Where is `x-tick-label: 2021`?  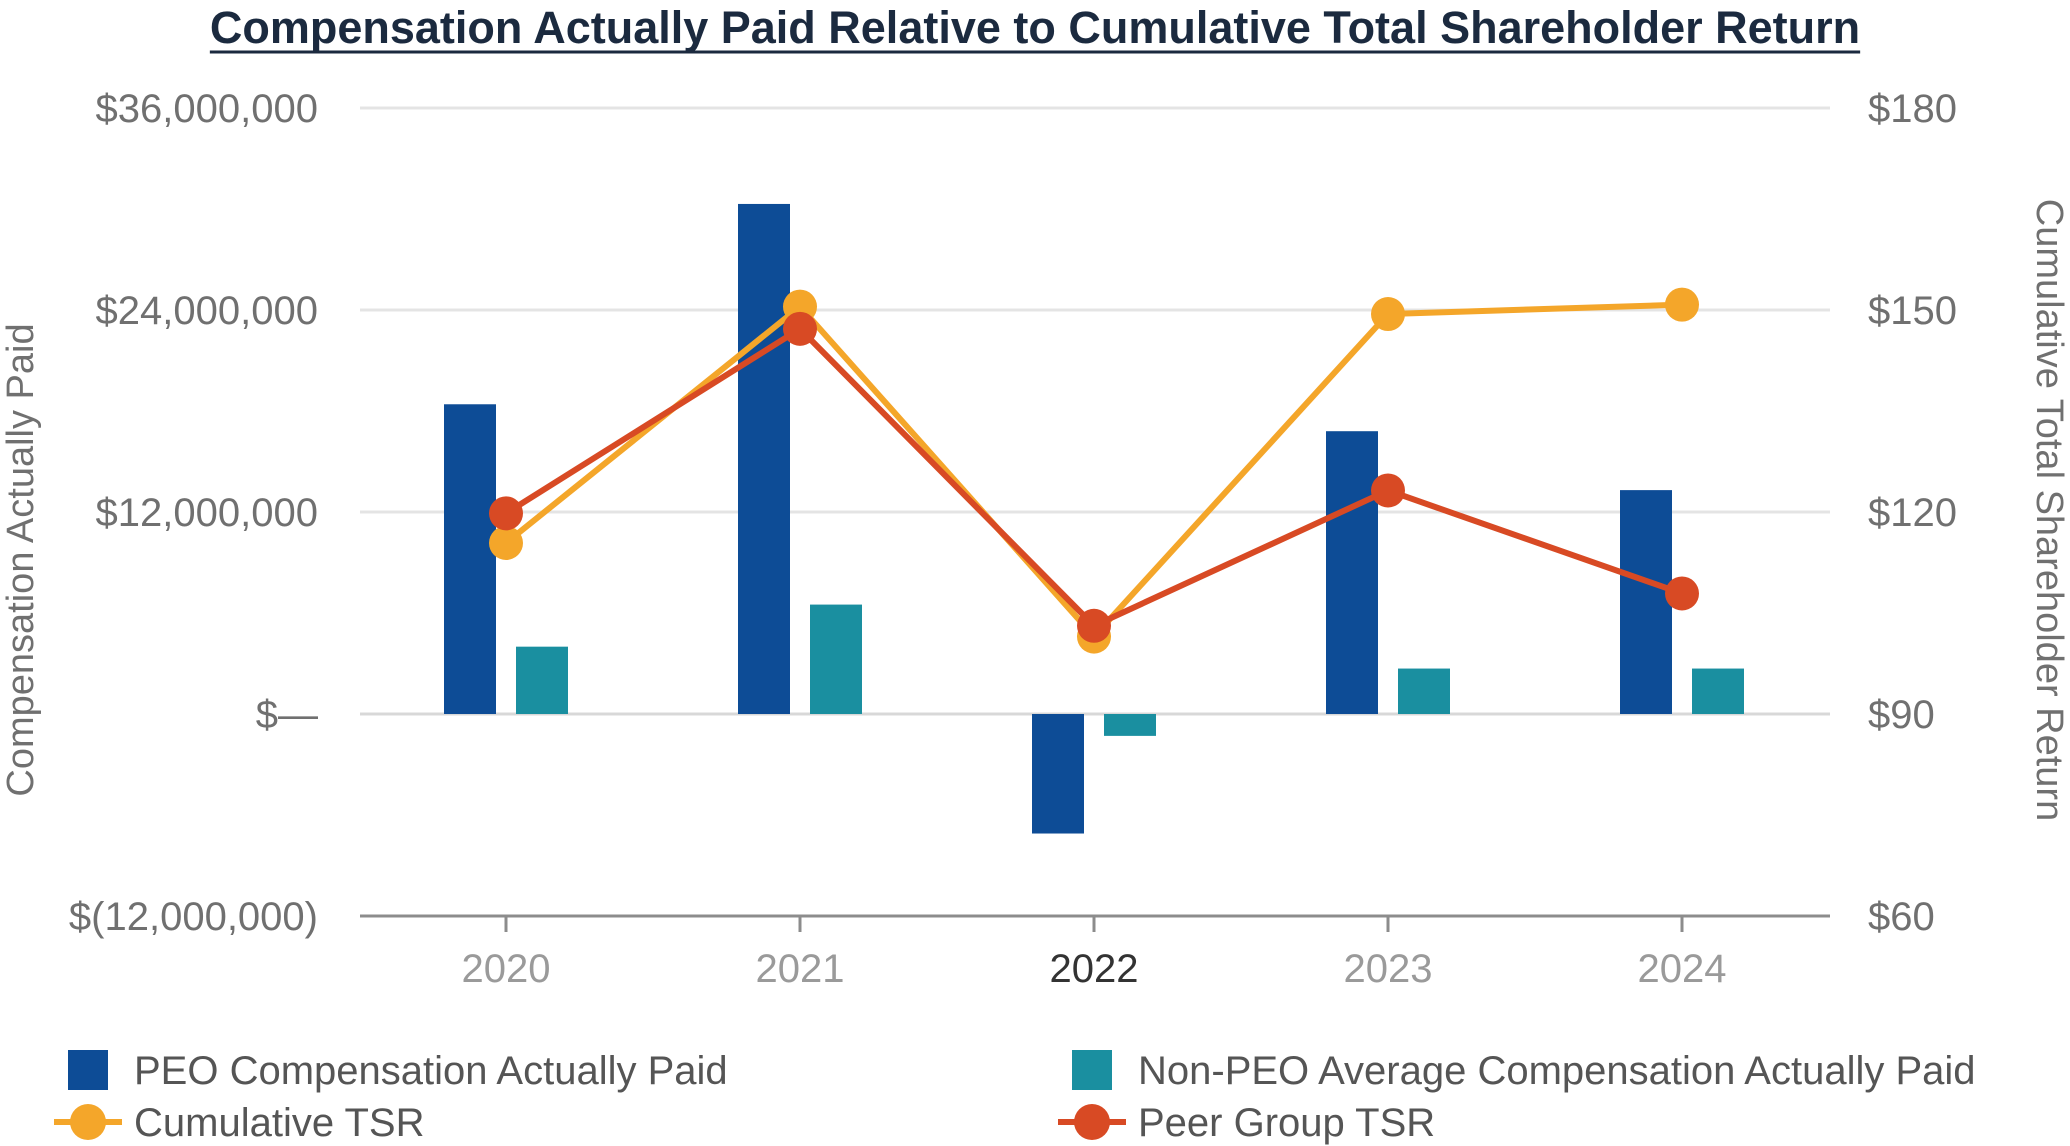 x-tick-label: 2021 is located at coordinates (800, 969).